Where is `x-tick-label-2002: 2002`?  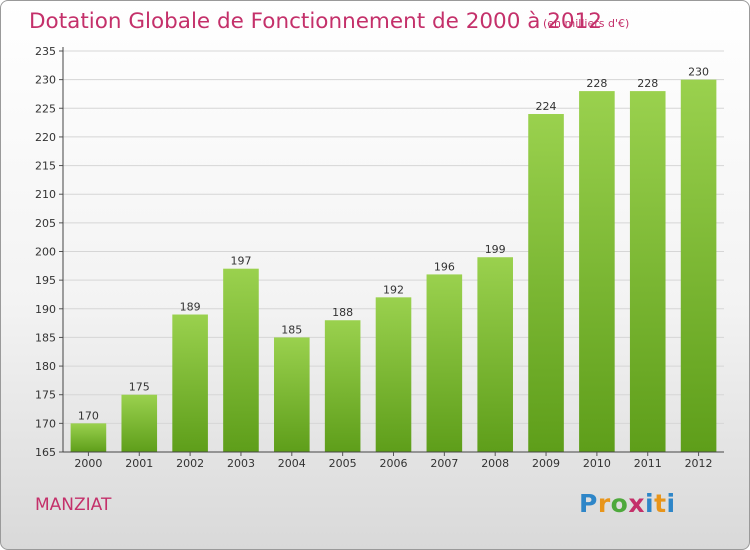
x-tick-label-2002: 2002 is located at coordinates (190, 463).